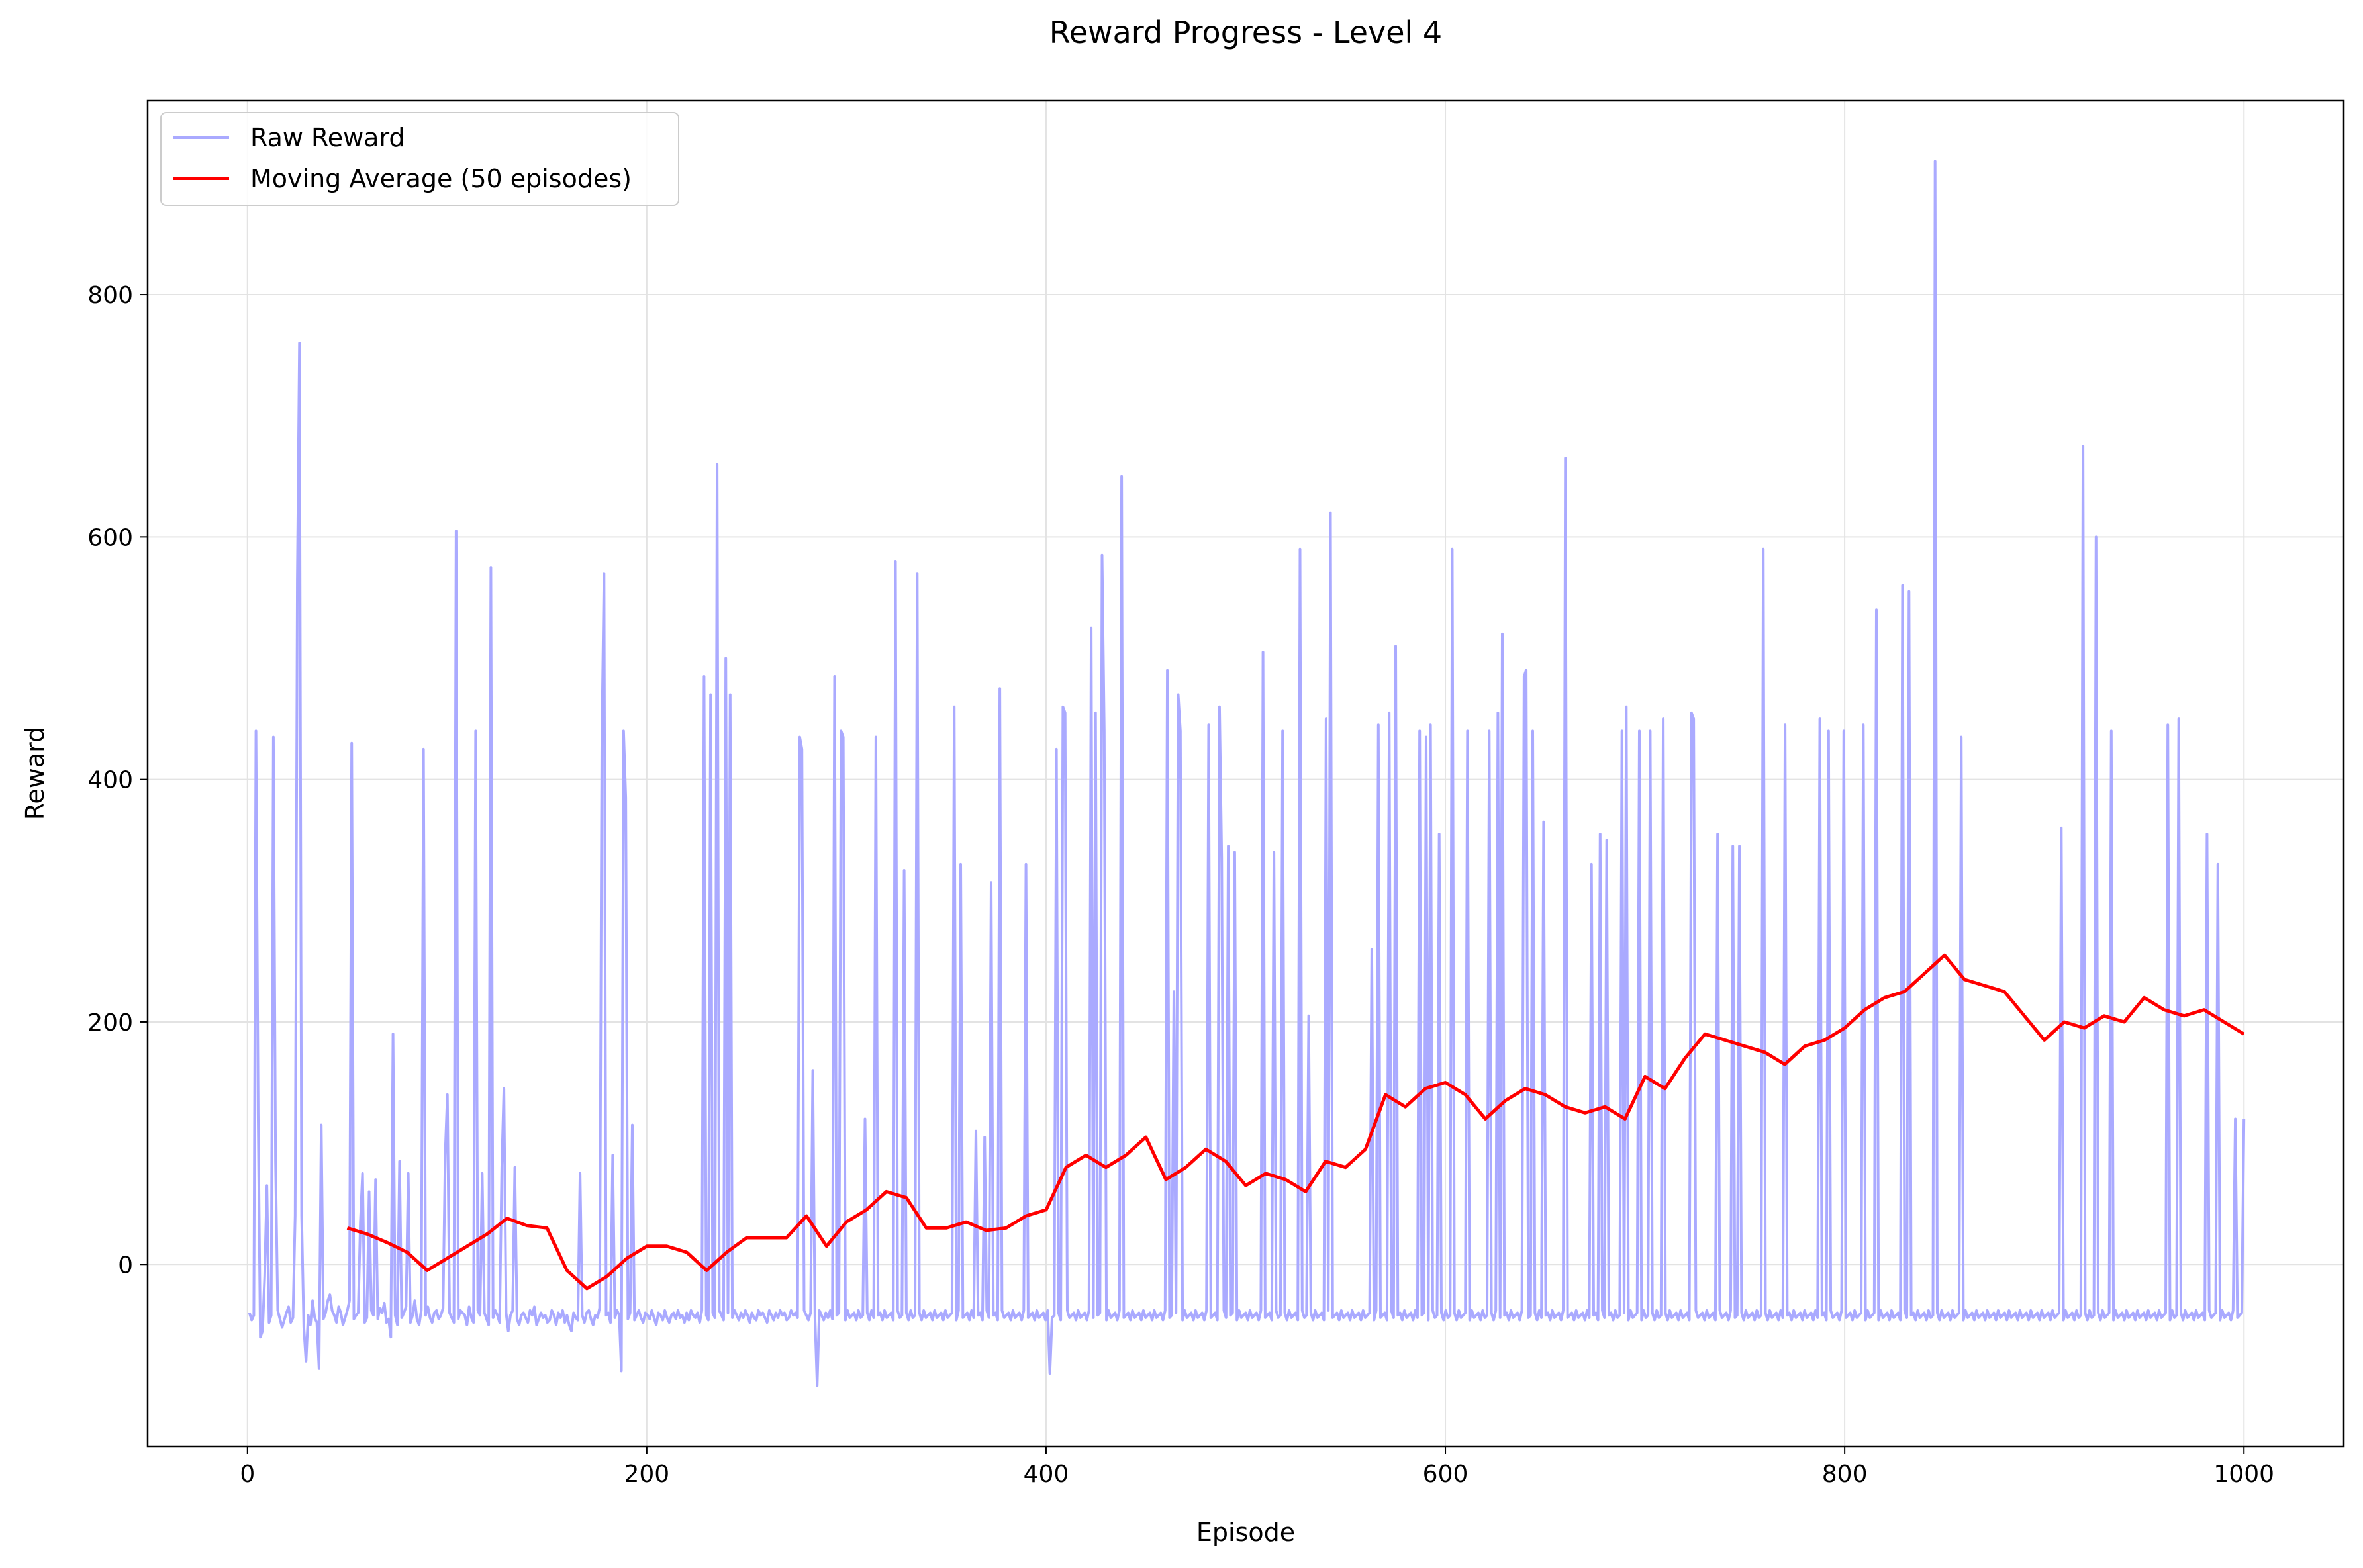 Image resolution: width=2363 pixels, height=1568 pixels. Describe the element at coordinates (1257, 1467) in the screenshot. I see `x-axis-ticks: 0 200 400 600 800 1000` at that location.